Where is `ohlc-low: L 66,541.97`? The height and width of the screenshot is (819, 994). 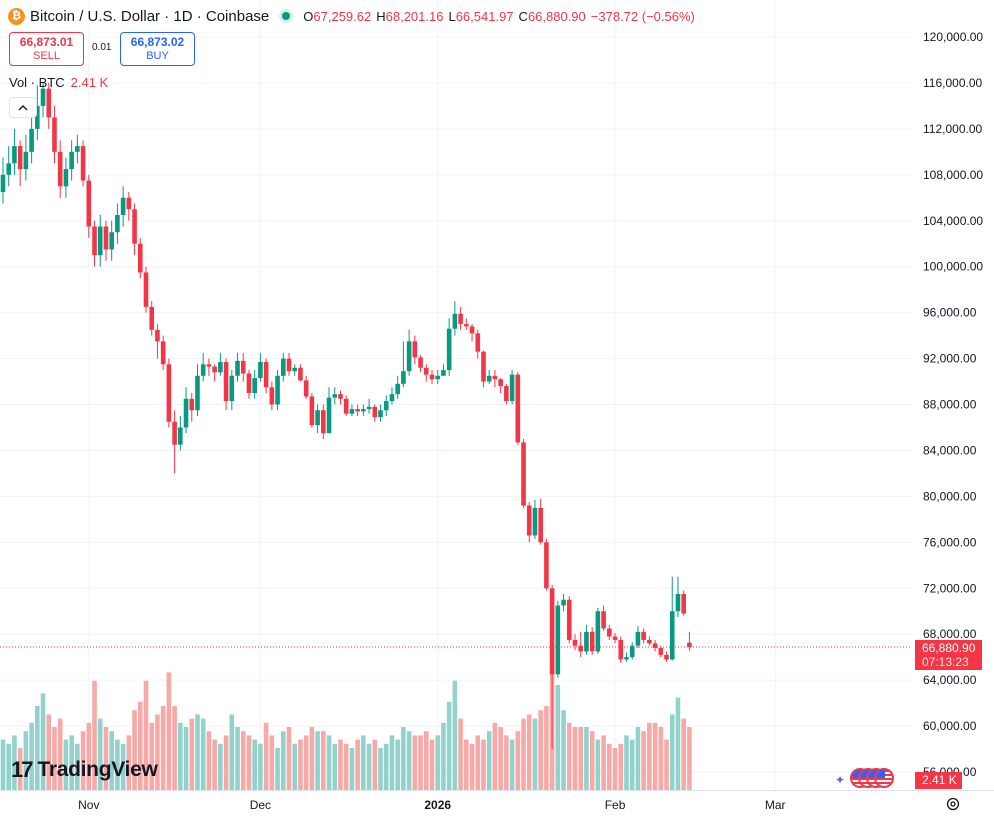
ohlc-low: L 66,541.97 is located at coordinates (480, 16).